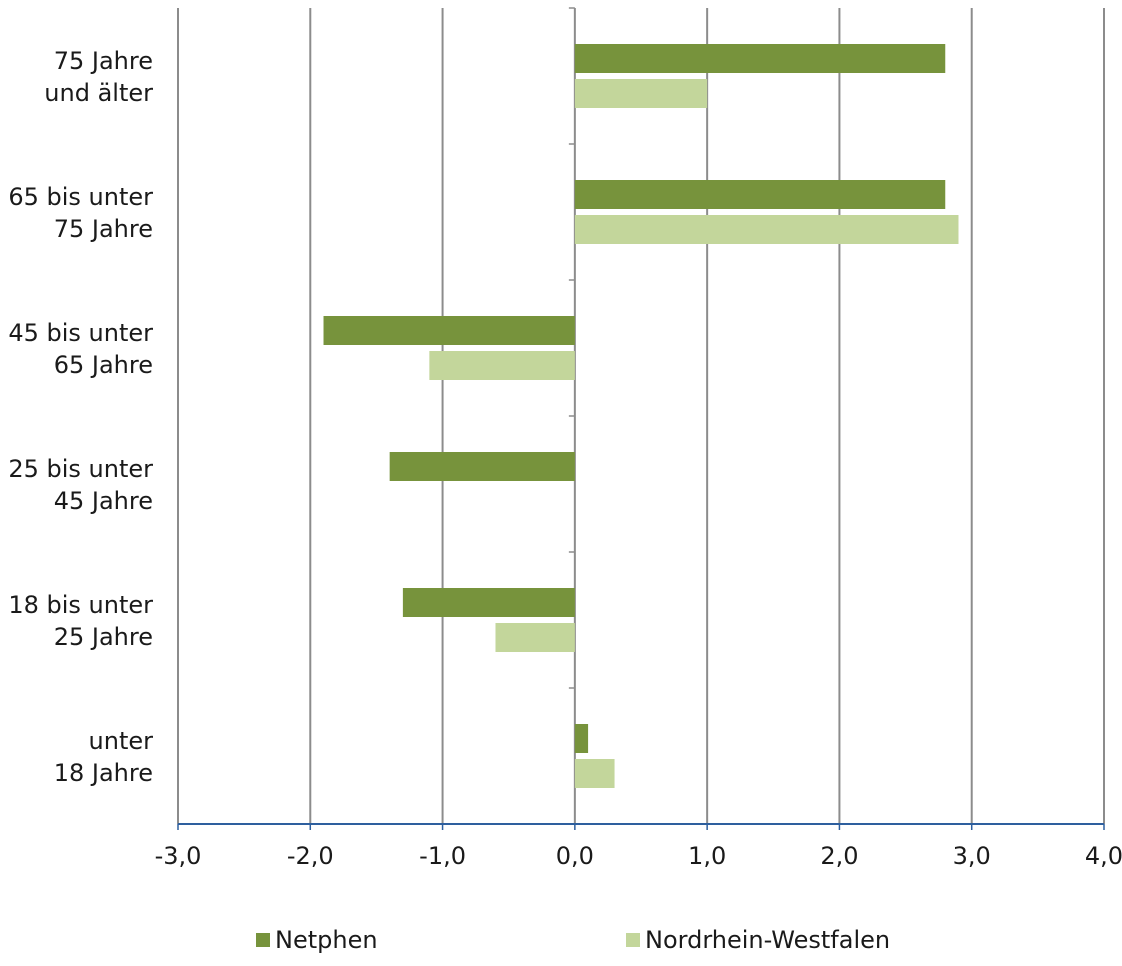 Image resolution: width=1122 pixels, height=966 pixels. Describe the element at coordinates (1103, 856) in the screenshot. I see `x-tick-label: 4,0` at that location.